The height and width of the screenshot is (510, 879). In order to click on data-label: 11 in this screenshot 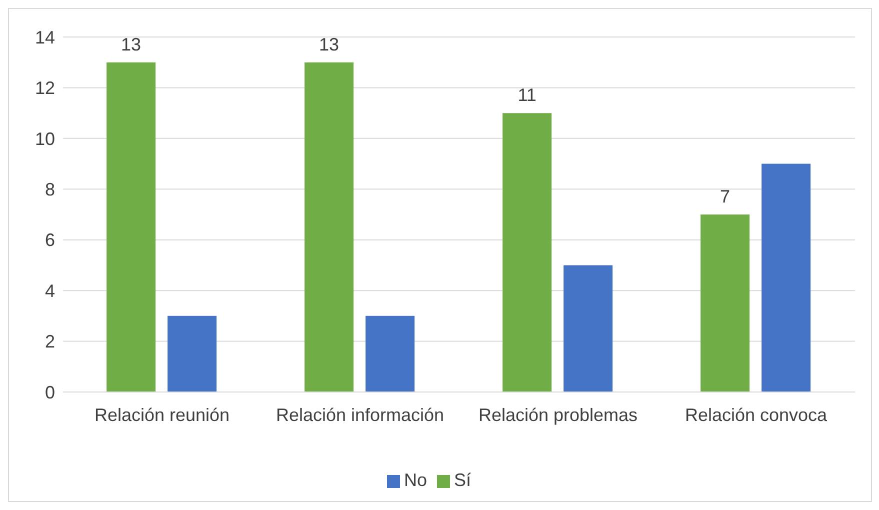, I will do `click(527, 95)`.